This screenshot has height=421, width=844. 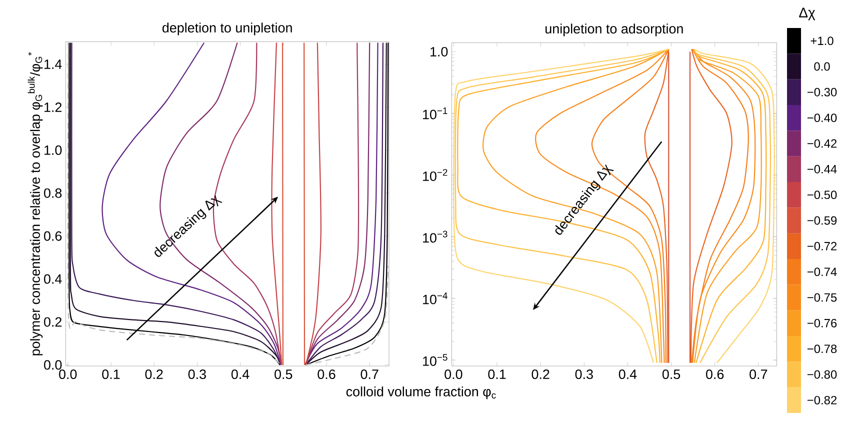 I want to click on y-tick-label: 0.2, so click(x=53, y=322).